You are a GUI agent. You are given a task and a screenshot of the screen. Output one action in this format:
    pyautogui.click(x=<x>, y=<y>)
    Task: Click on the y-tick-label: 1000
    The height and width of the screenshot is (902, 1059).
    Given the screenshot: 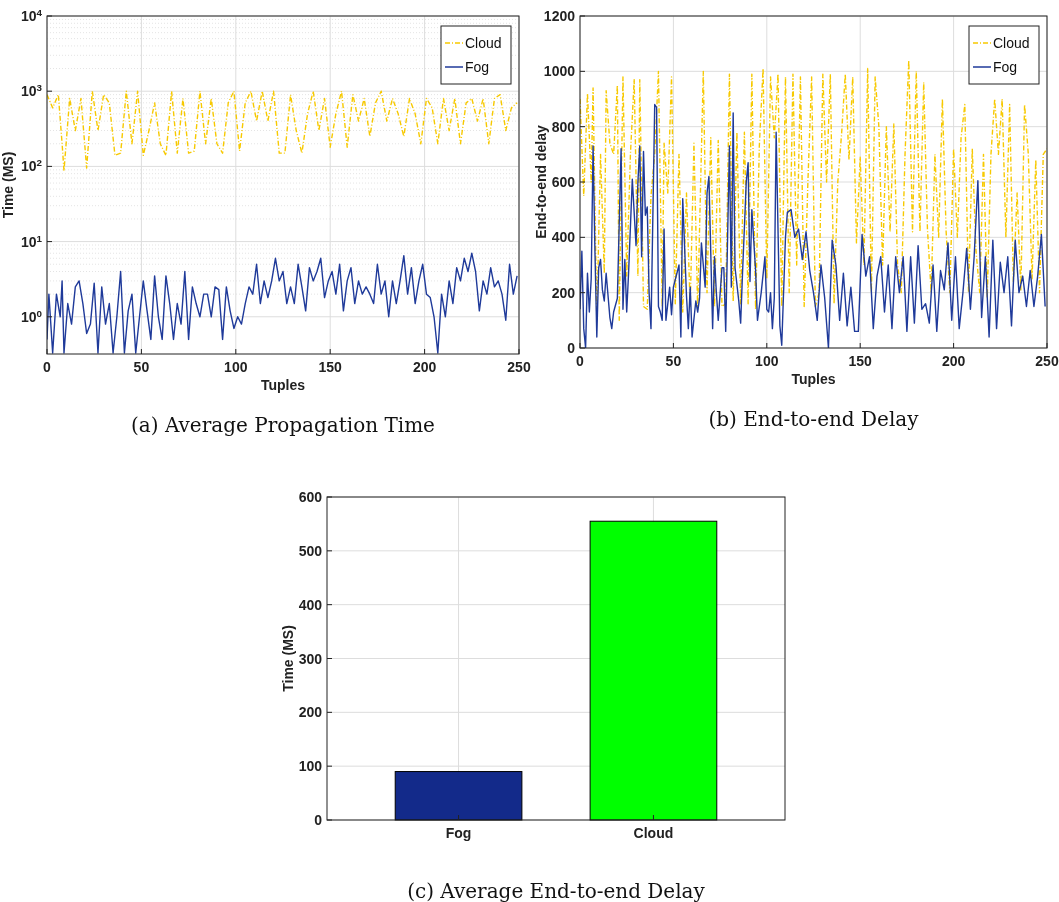 What is the action you would take?
    pyautogui.click(x=559, y=71)
    